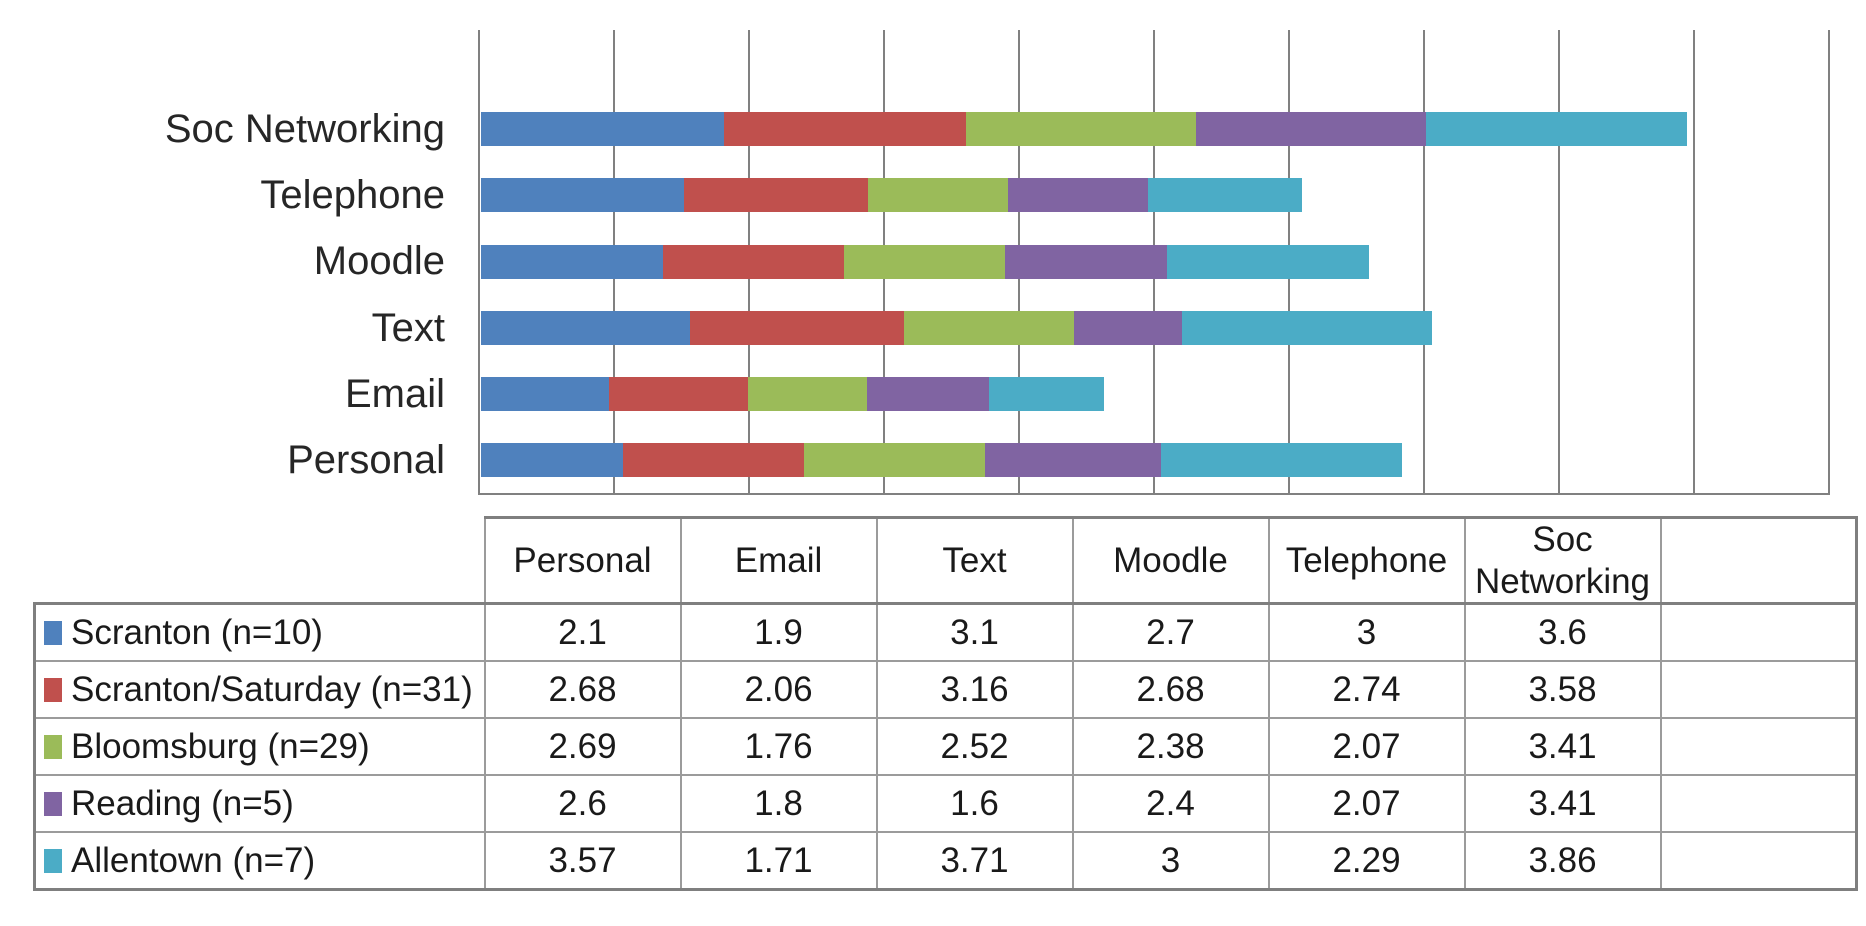 Image resolution: width=1866 pixels, height=926 pixels. I want to click on column-header-email: Email, so click(778, 560).